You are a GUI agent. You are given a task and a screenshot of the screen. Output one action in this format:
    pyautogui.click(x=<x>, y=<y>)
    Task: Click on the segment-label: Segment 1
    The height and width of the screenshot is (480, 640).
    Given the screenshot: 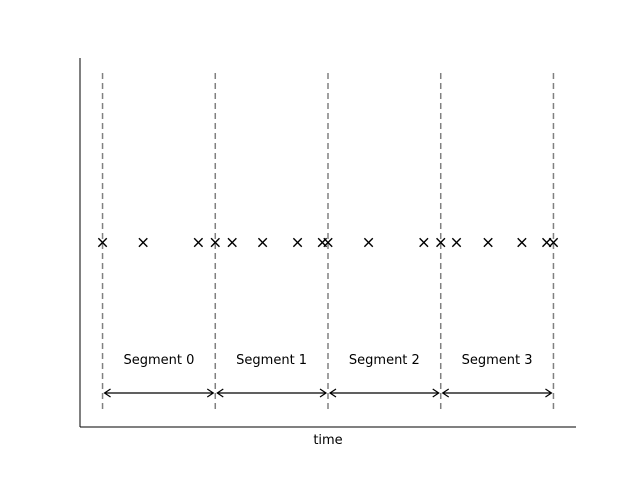 What is the action you would take?
    pyautogui.click(x=271, y=360)
    